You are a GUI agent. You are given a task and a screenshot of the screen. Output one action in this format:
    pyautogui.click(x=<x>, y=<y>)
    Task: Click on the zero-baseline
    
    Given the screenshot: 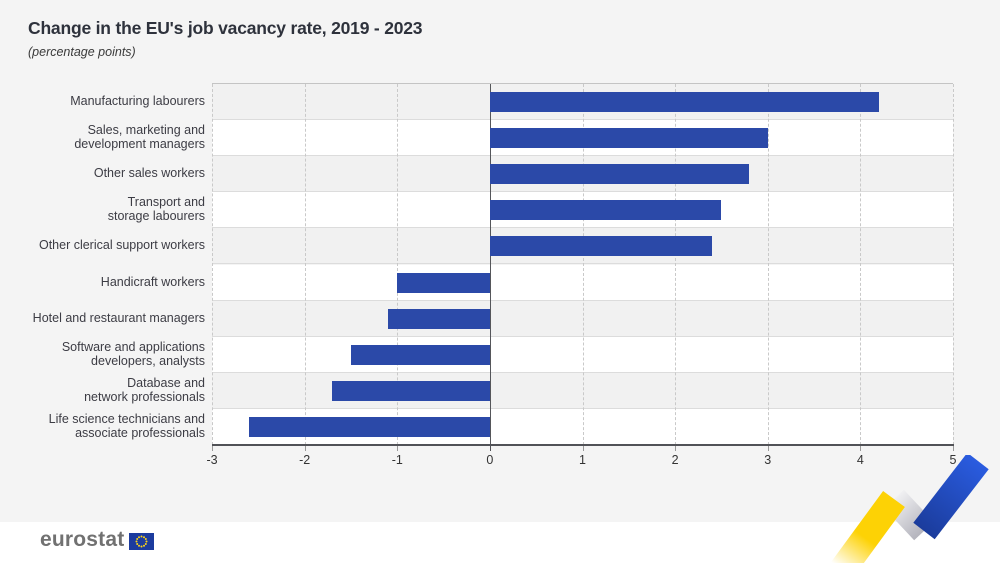 What is the action you would take?
    pyautogui.click(x=490, y=264)
    